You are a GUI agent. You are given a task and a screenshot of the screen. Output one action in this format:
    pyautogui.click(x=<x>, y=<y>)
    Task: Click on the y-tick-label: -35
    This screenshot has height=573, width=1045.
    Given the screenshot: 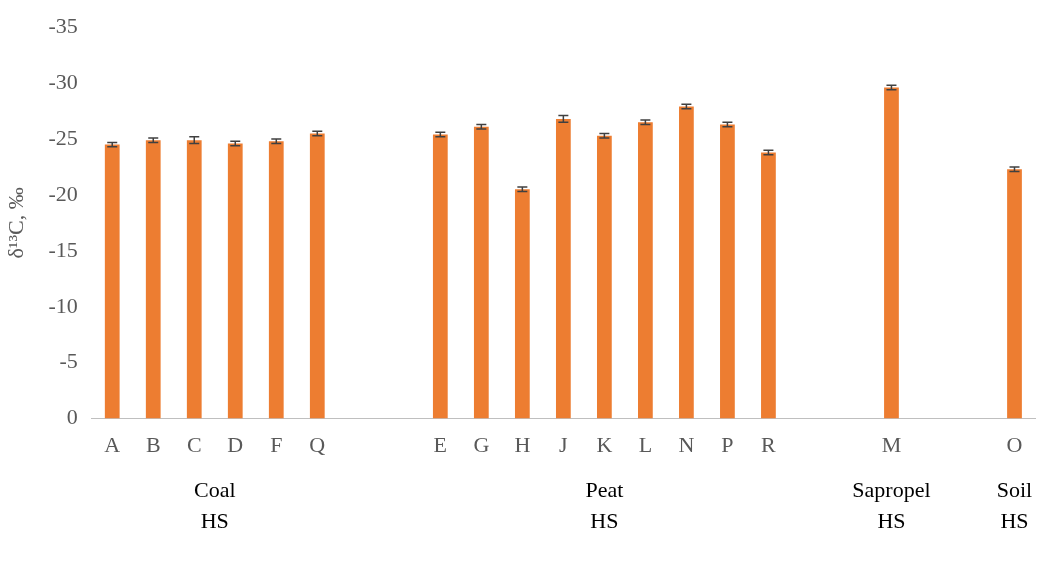 What is the action you would take?
    pyautogui.click(x=63, y=25)
    